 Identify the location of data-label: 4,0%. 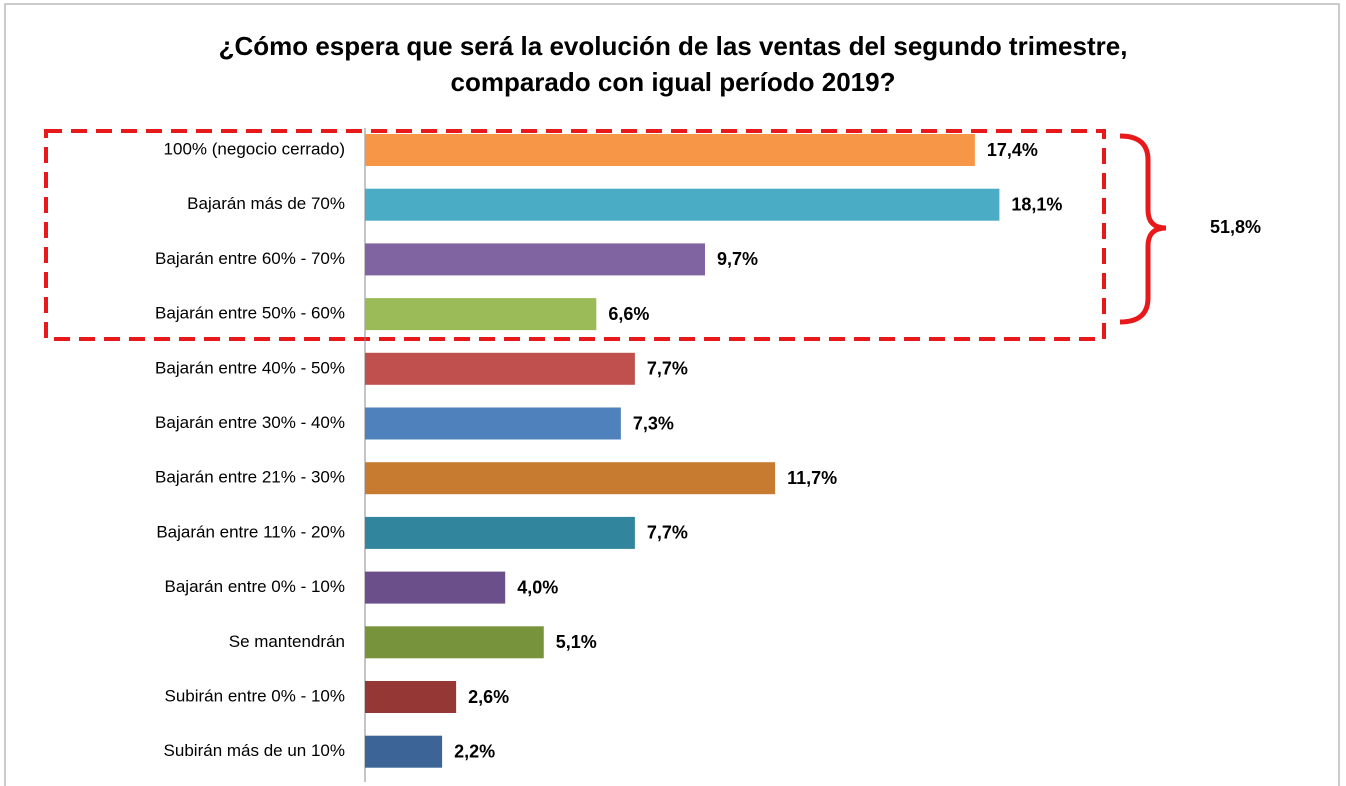
(537, 587).